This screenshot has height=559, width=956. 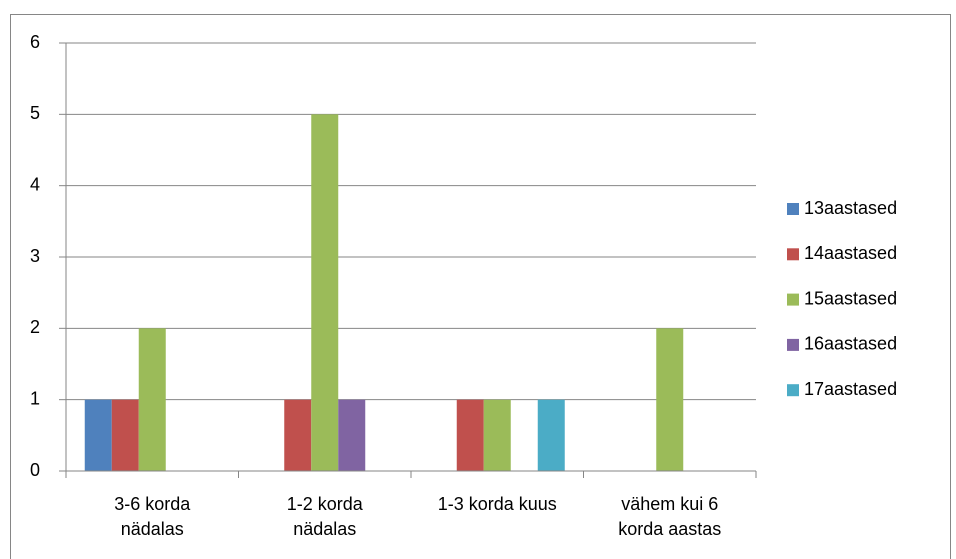 I want to click on x-tick-label: 1-3 korda kuus, so click(x=497, y=504).